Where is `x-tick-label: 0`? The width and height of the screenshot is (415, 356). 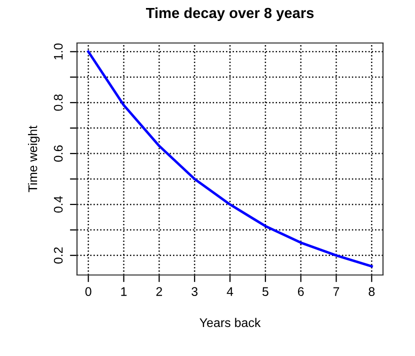 x-tick-label: 0 is located at coordinates (88, 291).